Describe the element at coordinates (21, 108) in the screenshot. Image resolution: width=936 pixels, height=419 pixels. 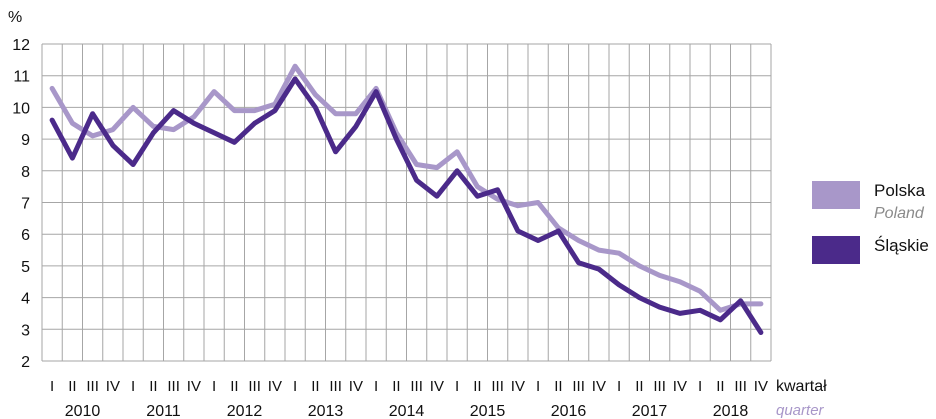
I see `y-tick-label: 10` at that location.